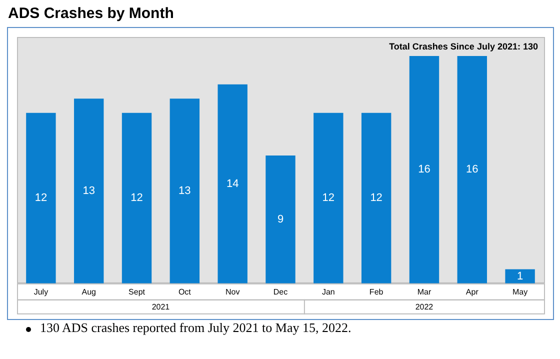 This screenshot has width=560, height=359. What do you see at coordinates (41, 291) in the screenshot?
I see `x-tick-label: July` at bounding box center [41, 291].